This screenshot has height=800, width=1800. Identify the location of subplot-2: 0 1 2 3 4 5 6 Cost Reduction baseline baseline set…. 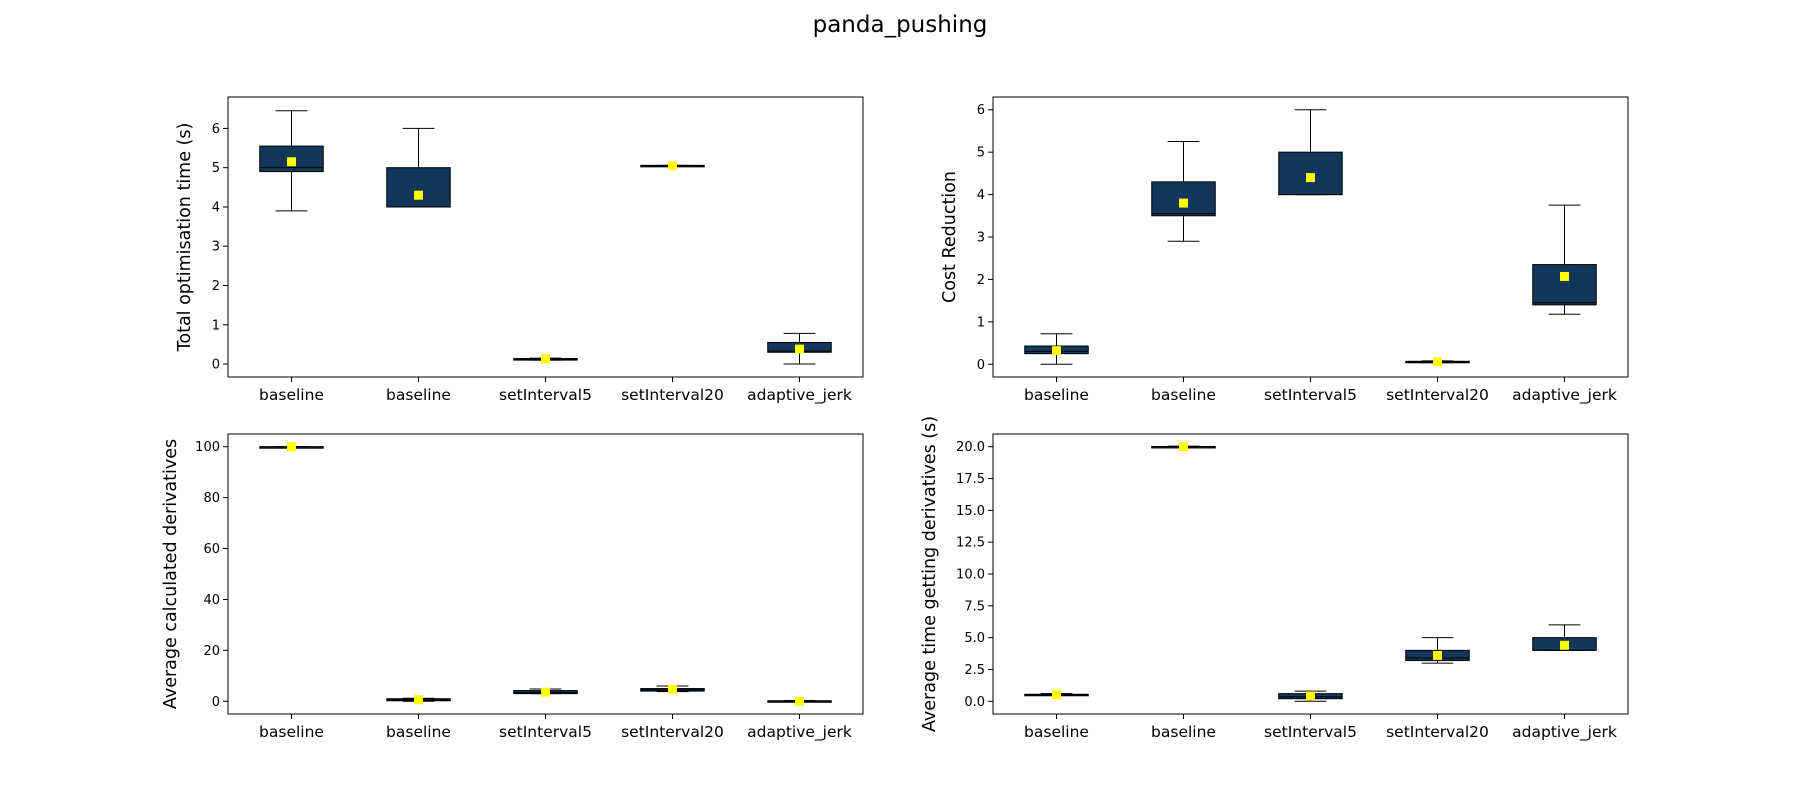
(1284, 250).